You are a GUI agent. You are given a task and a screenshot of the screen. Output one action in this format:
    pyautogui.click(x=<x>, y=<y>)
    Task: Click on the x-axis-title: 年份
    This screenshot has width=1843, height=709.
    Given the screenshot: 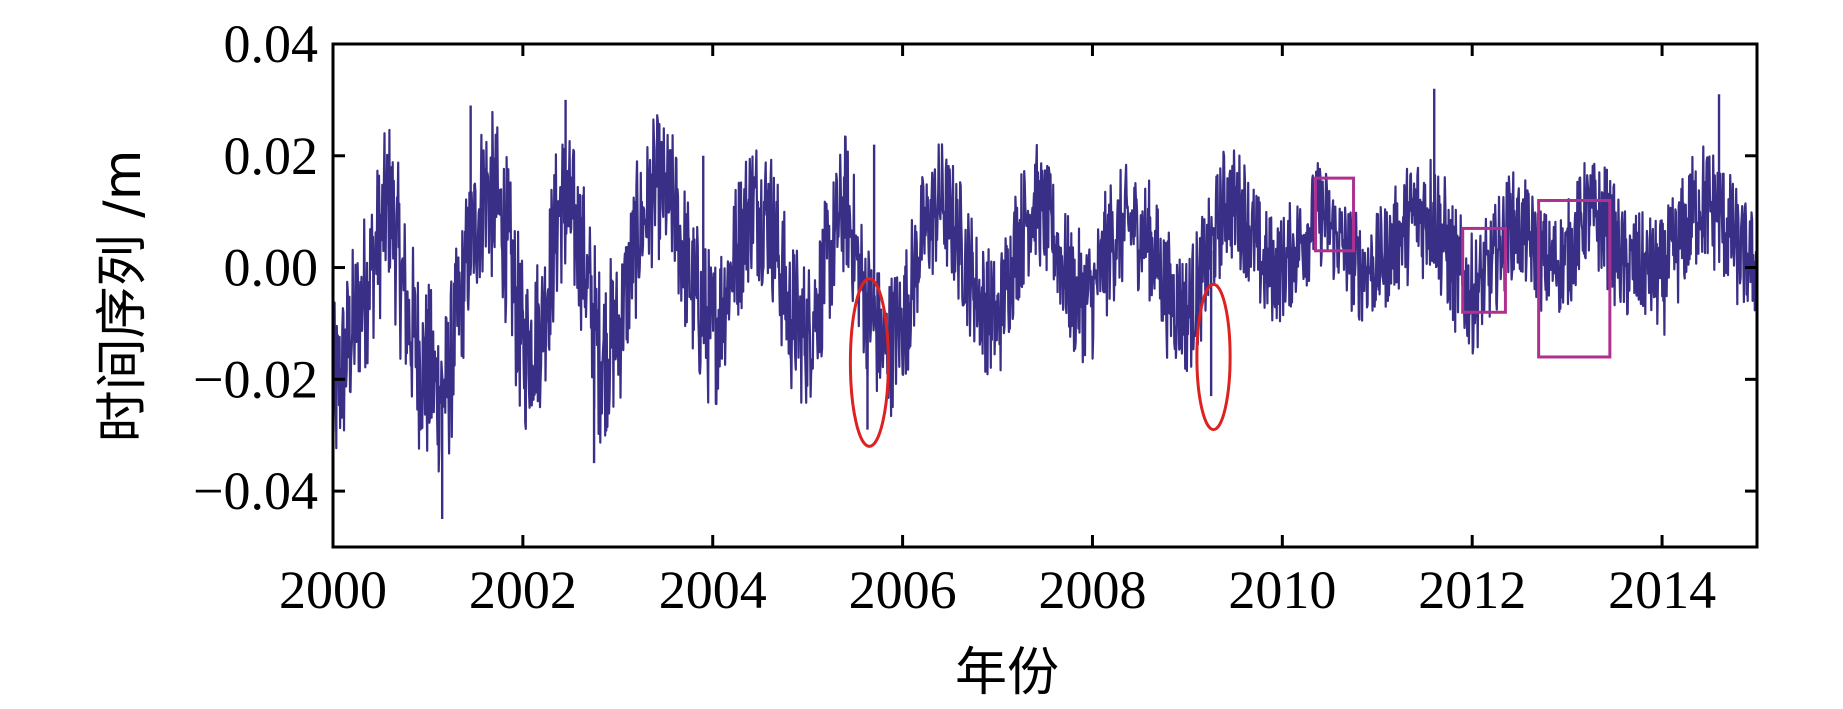 What is the action you would take?
    pyautogui.click(x=1007, y=673)
    